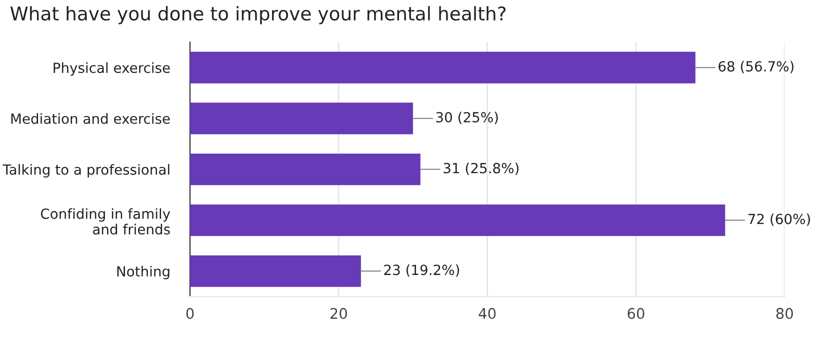  I want to click on data-label: 31 (25.8%), so click(481, 169).